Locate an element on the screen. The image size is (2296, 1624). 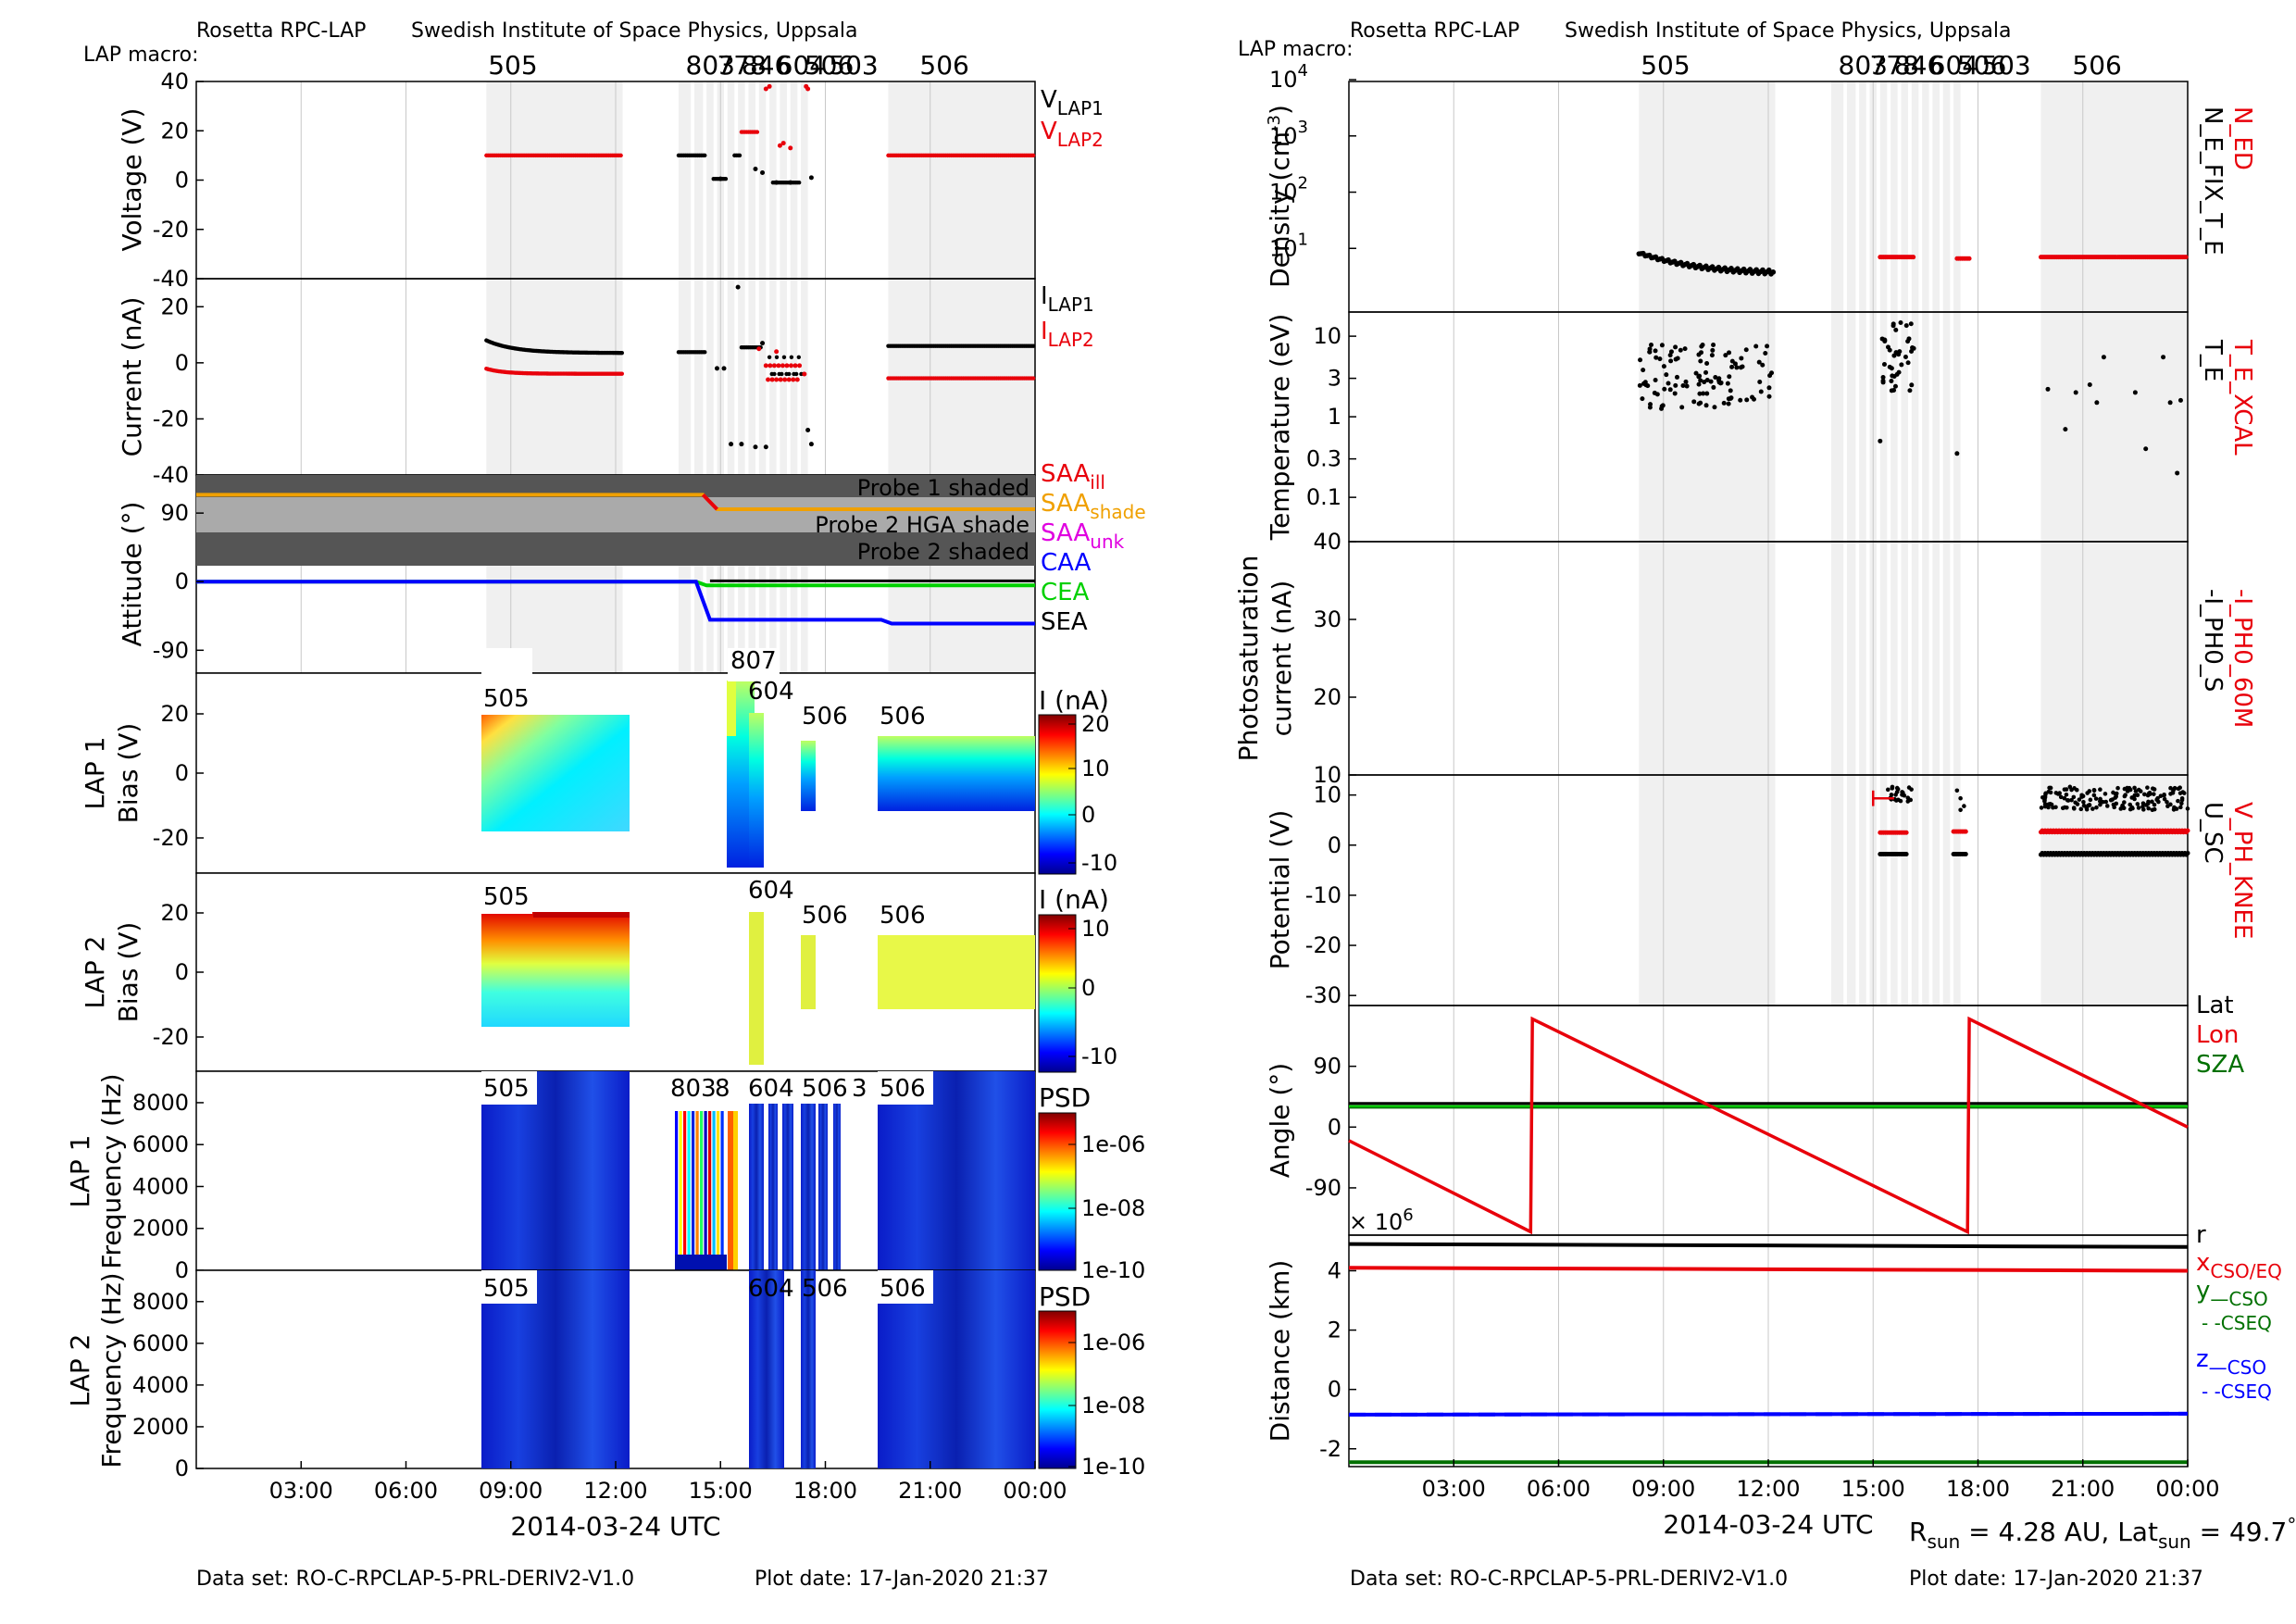
right-footer-dataset: Data set: RO-C-RPCLAP-5-PRL-DERIV2-V1.0 is located at coordinates (1569, 1579).